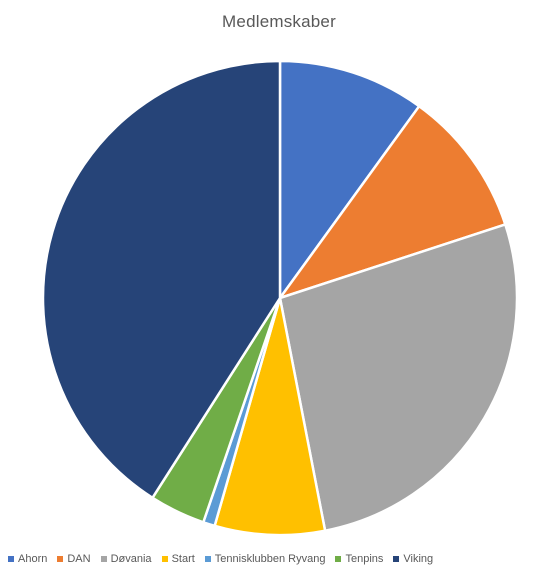 The height and width of the screenshot is (568, 558). What do you see at coordinates (183, 559) in the screenshot?
I see `legend-label: Start` at bounding box center [183, 559].